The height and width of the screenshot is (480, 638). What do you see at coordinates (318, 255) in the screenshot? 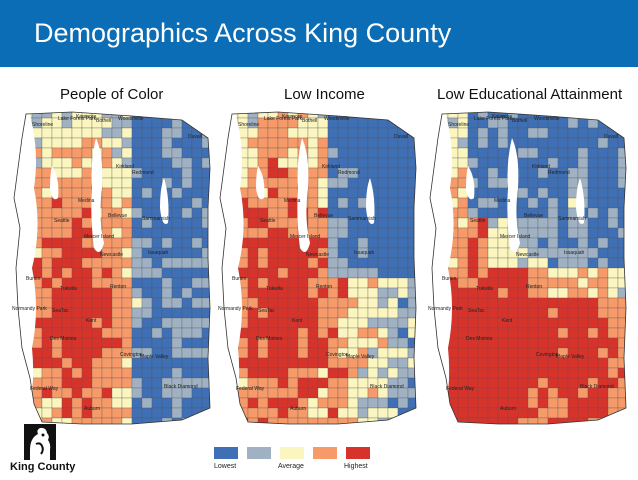
I see `place-label: Newcastle` at bounding box center [318, 255].